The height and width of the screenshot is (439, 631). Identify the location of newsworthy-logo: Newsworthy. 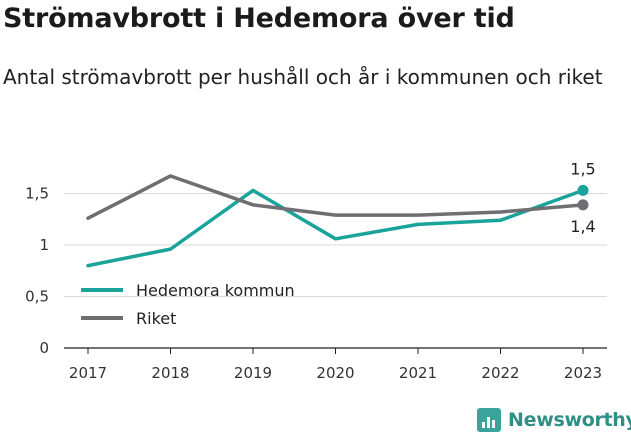
(554, 420).